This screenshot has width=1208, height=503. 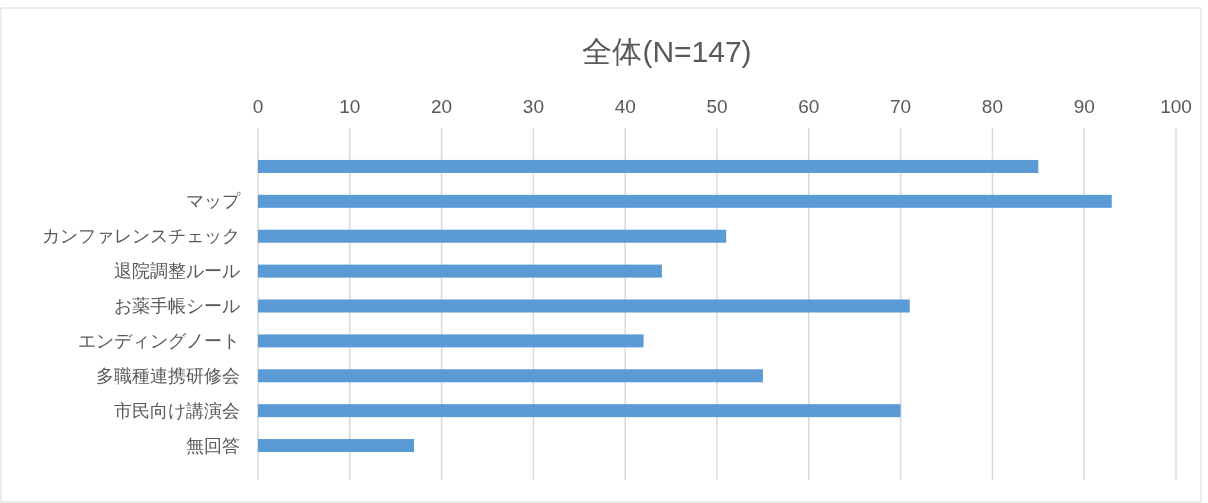 What do you see at coordinates (992, 106) in the screenshot?
I see `x-tick-label: 80` at bounding box center [992, 106].